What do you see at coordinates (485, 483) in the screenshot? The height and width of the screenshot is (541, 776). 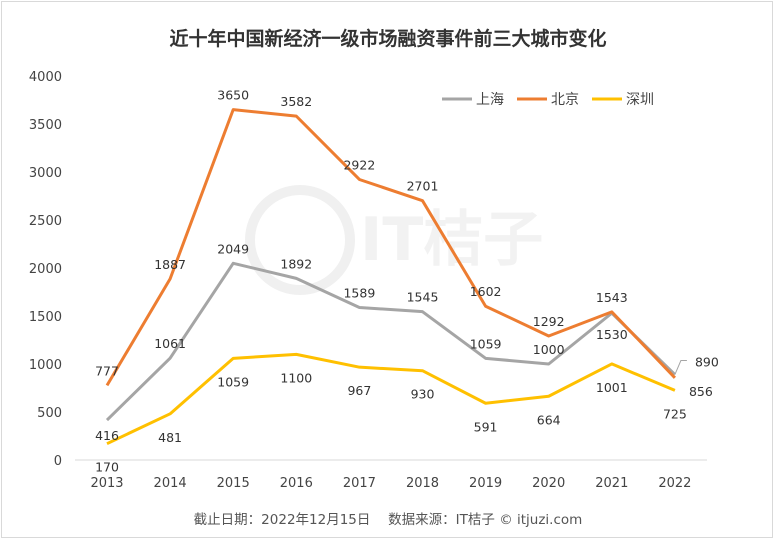 I see `x-tick-label: 2019` at bounding box center [485, 483].